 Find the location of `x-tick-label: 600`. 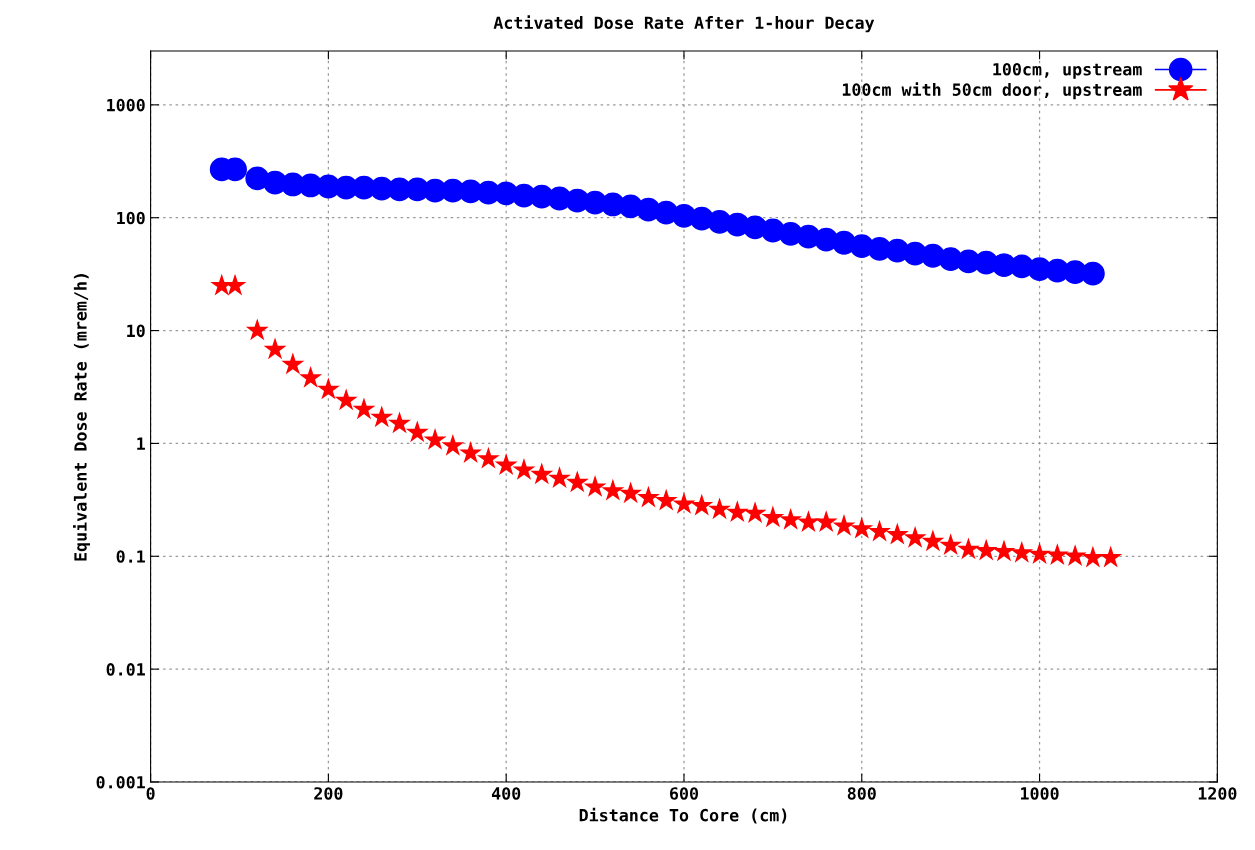

x-tick-label: 600 is located at coordinates (684, 793).